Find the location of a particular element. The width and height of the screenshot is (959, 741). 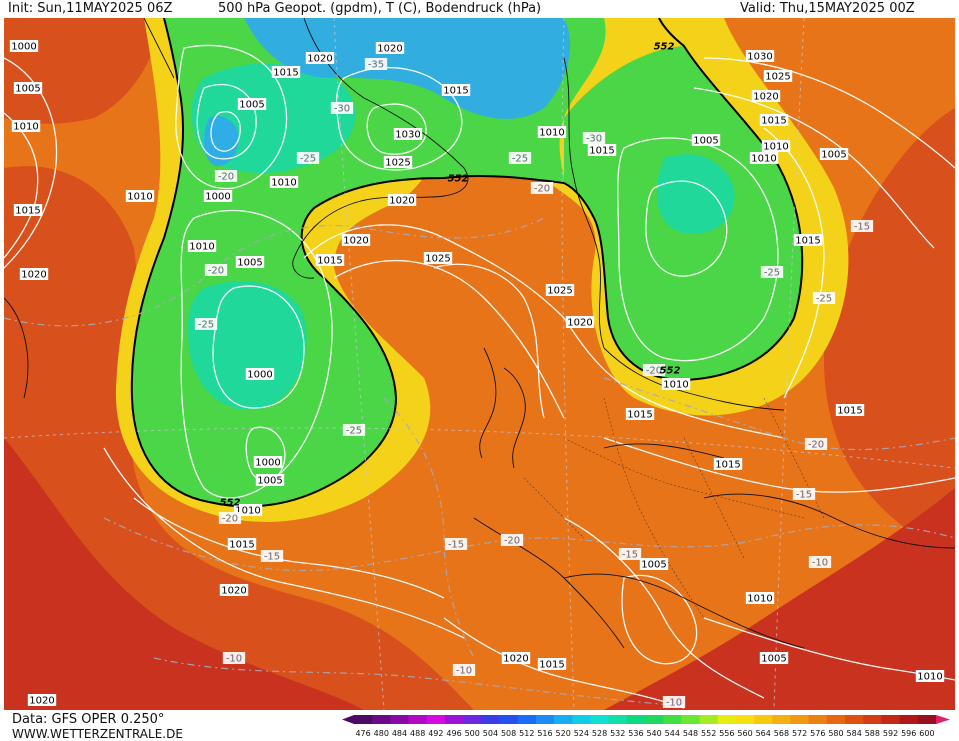

colorbar-min-arrow is located at coordinates (348, 719).